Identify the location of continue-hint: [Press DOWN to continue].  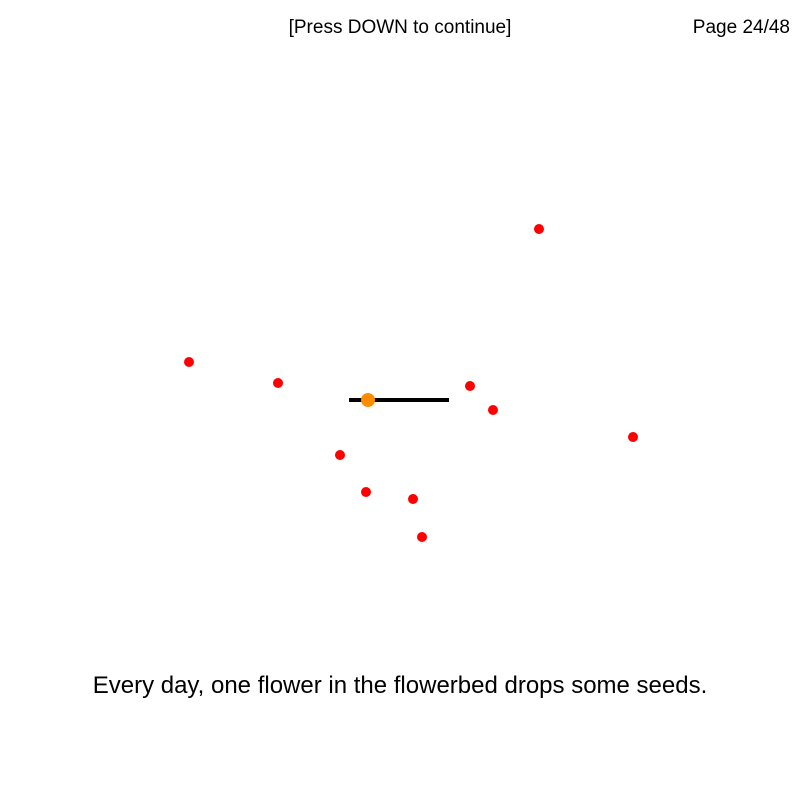
(400, 27).